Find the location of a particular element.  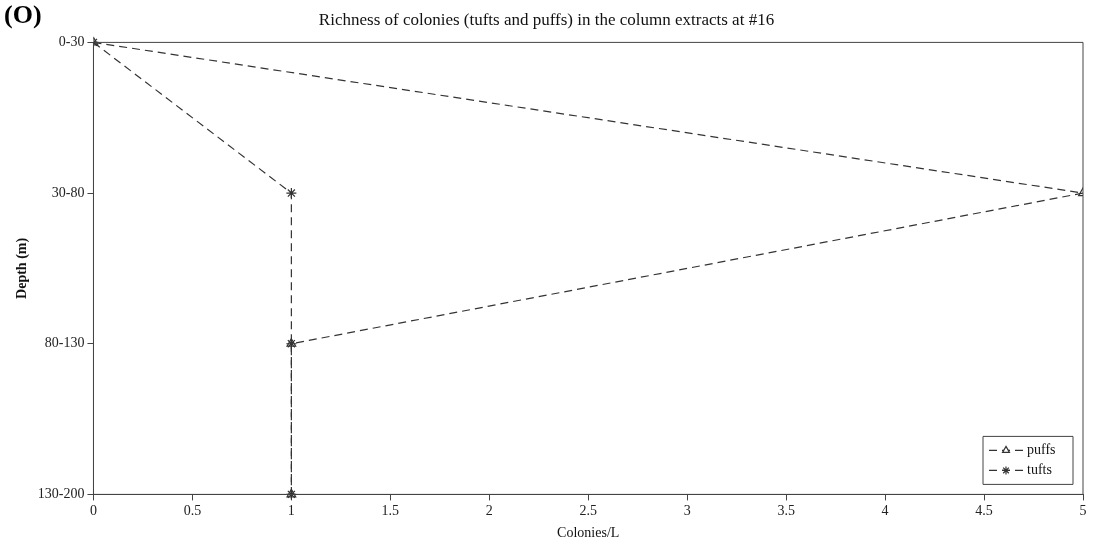

x-tick-label: 0 is located at coordinates (93, 511).